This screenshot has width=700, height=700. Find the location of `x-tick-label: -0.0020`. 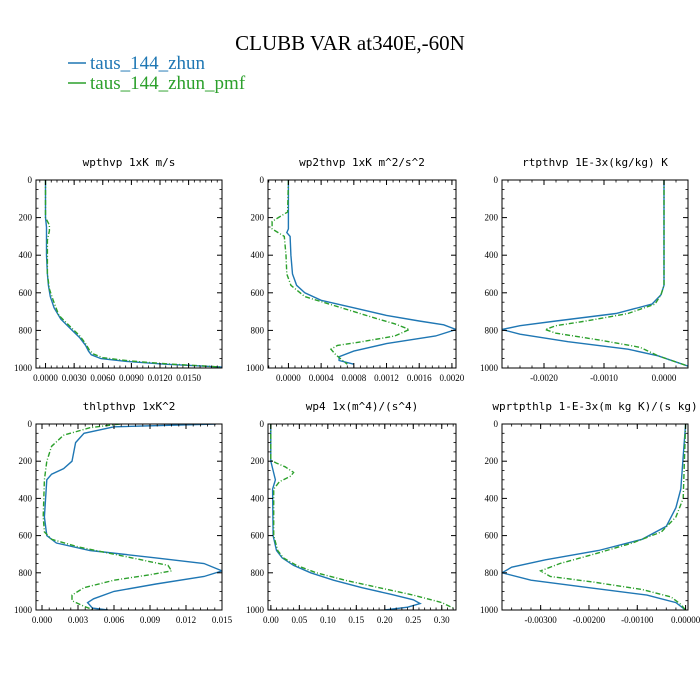

x-tick-label: -0.0020 is located at coordinates (544, 378).